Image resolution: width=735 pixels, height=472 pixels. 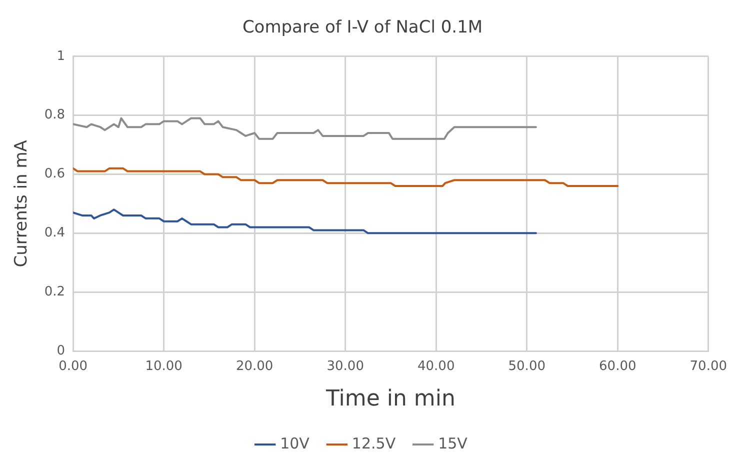 I want to click on legend-label: 10V, so click(x=295, y=443).